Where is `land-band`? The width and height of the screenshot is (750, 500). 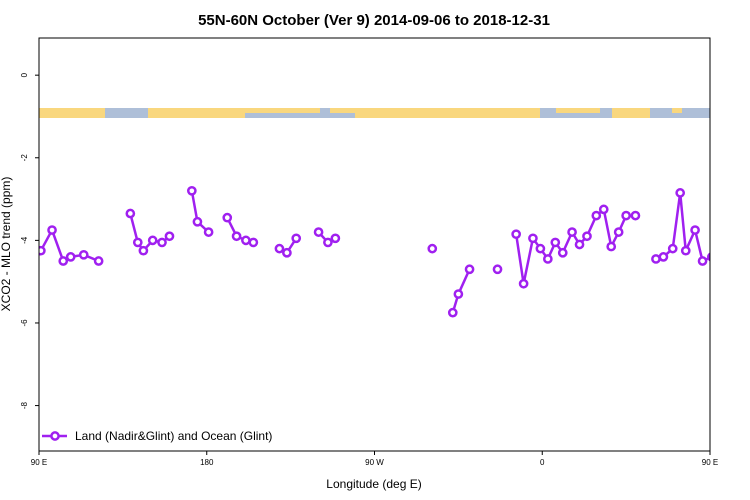 land-band is located at coordinates (360, 113).